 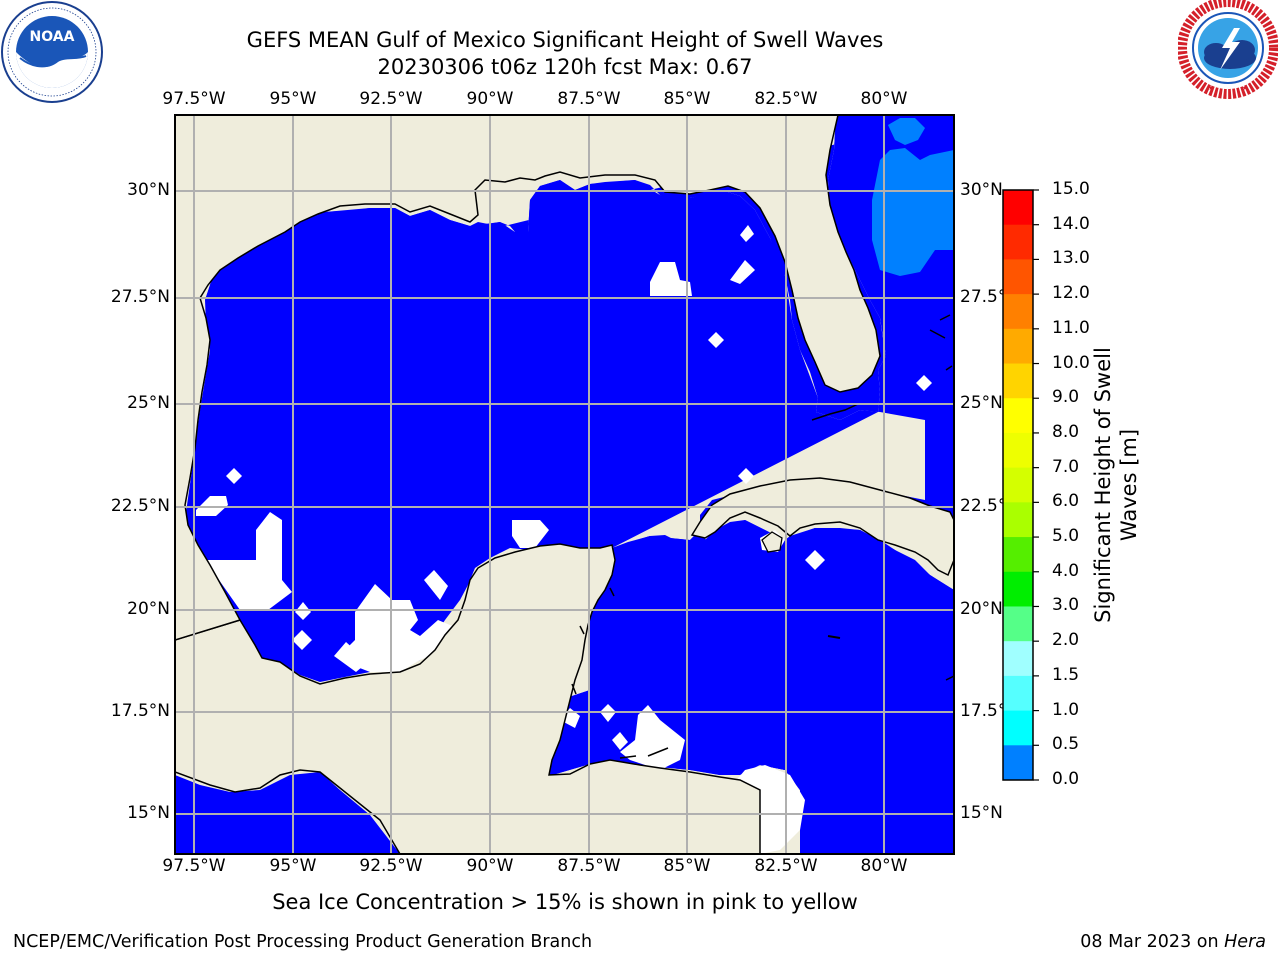 What do you see at coordinates (293, 99) in the screenshot?
I see `lon-label-top: 95°W` at bounding box center [293, 99].